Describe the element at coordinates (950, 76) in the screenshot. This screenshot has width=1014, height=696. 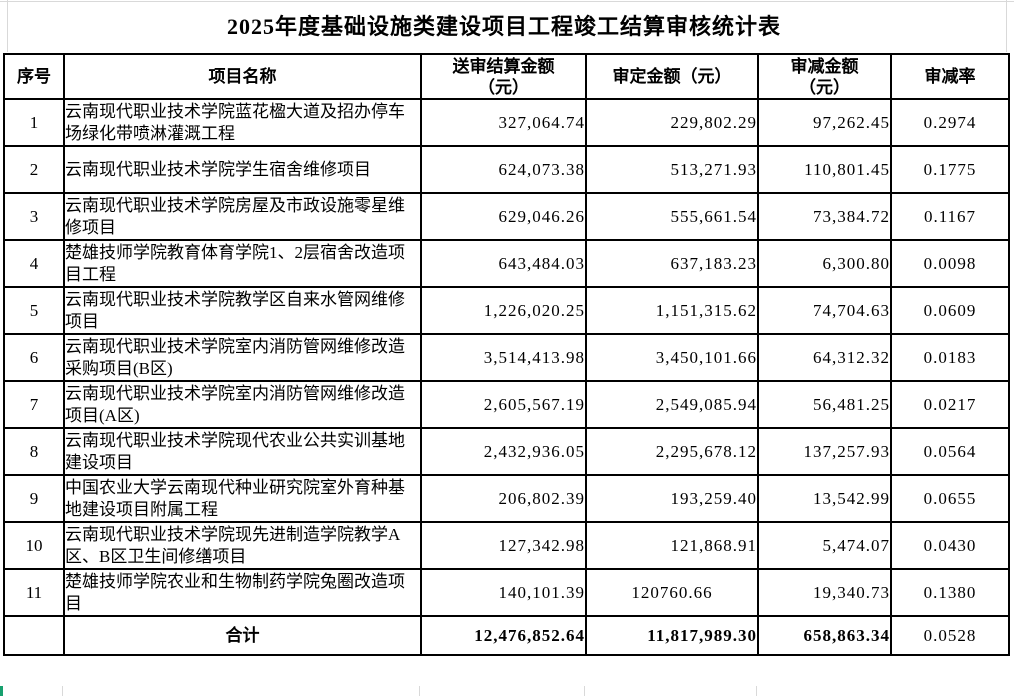
I see `column-header-rate: 审减率` at that location.